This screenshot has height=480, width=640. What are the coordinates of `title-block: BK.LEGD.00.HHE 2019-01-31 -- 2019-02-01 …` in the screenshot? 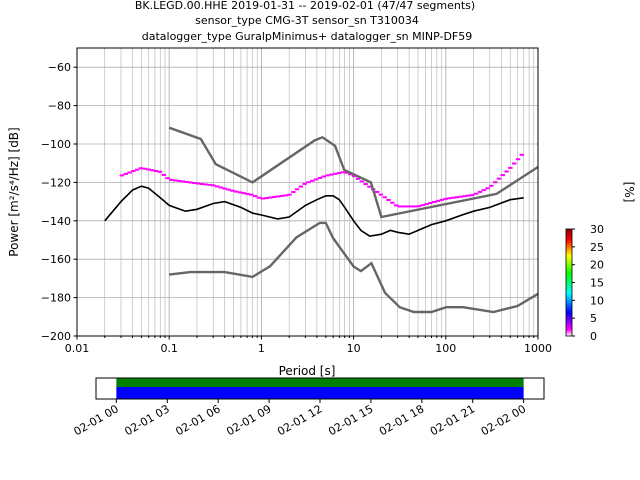 It's located at (305, 21).